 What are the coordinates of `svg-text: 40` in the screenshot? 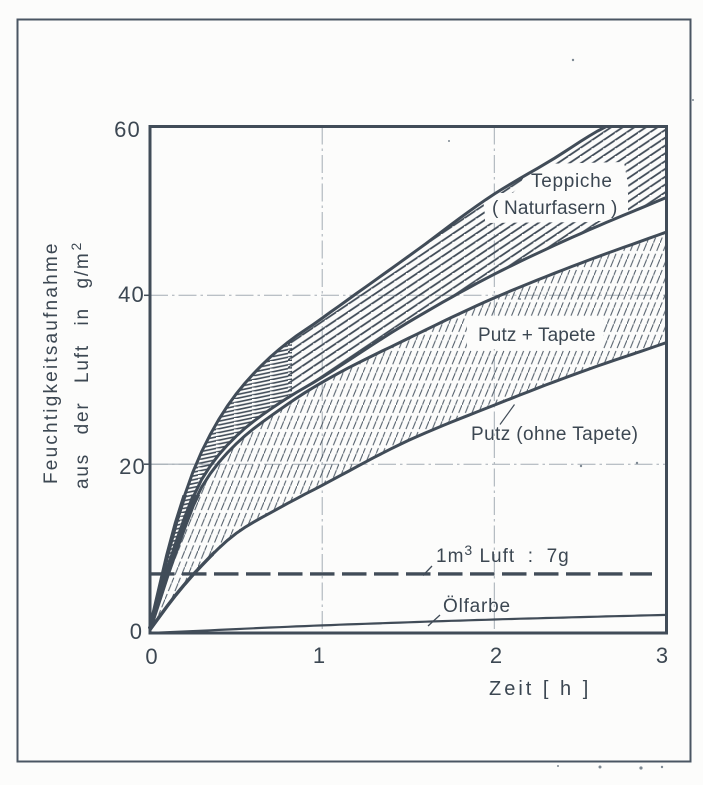 It's located at (131, 294).